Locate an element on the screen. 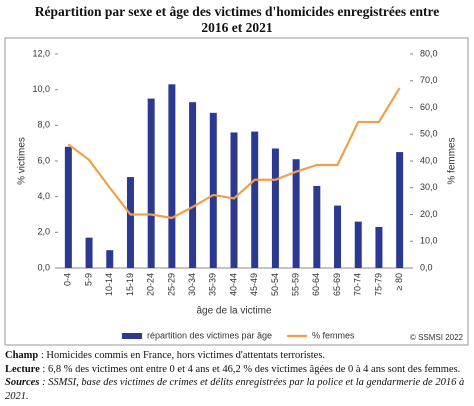  y2-tick-label: 60,0 is located at coordinates (429, 107).